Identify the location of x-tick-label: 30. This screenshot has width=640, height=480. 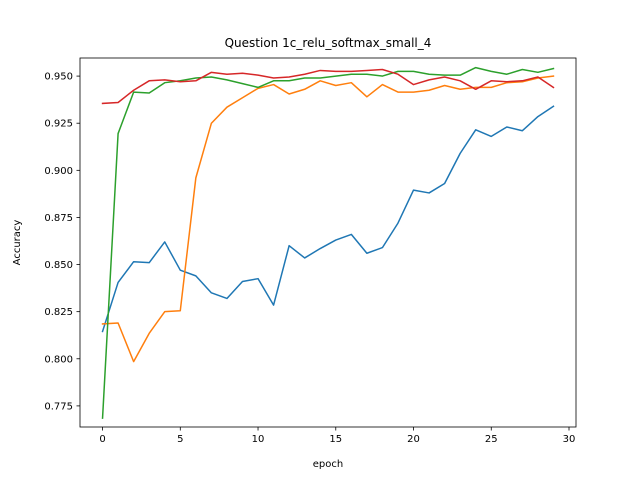
(569, 439).